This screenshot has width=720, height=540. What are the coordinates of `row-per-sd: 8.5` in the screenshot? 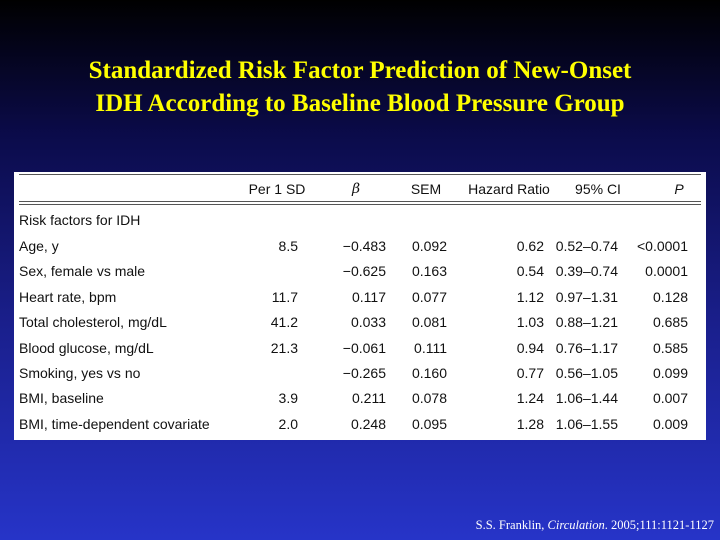 It's located at (288, 246).